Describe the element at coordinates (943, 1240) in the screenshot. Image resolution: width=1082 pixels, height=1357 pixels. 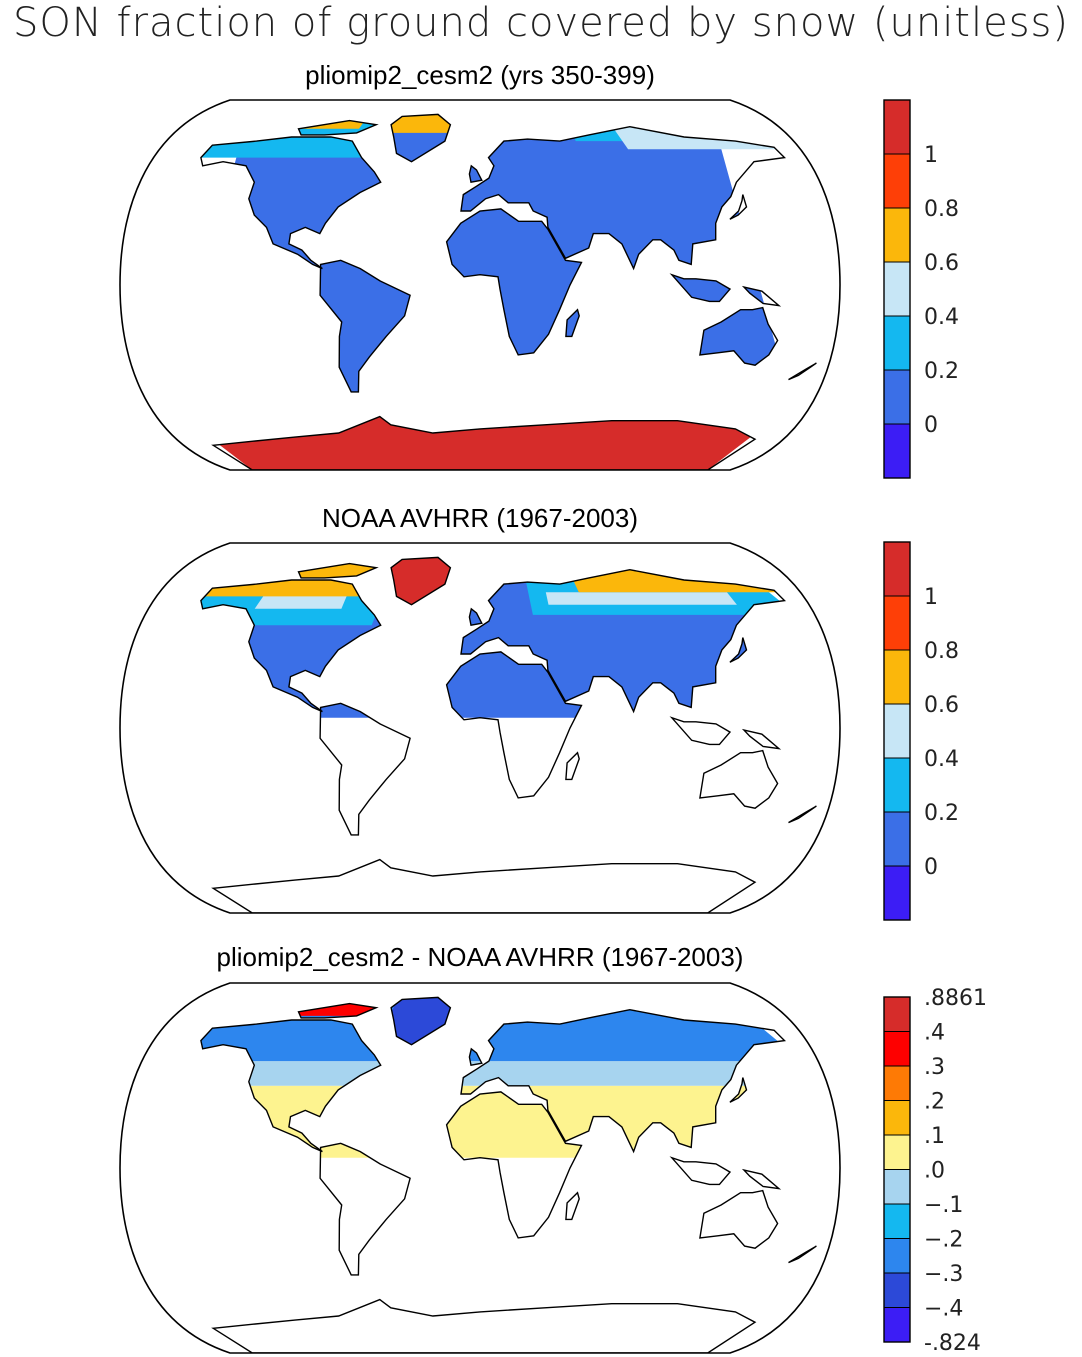
I see `colorbar-label: −.2` at that location.